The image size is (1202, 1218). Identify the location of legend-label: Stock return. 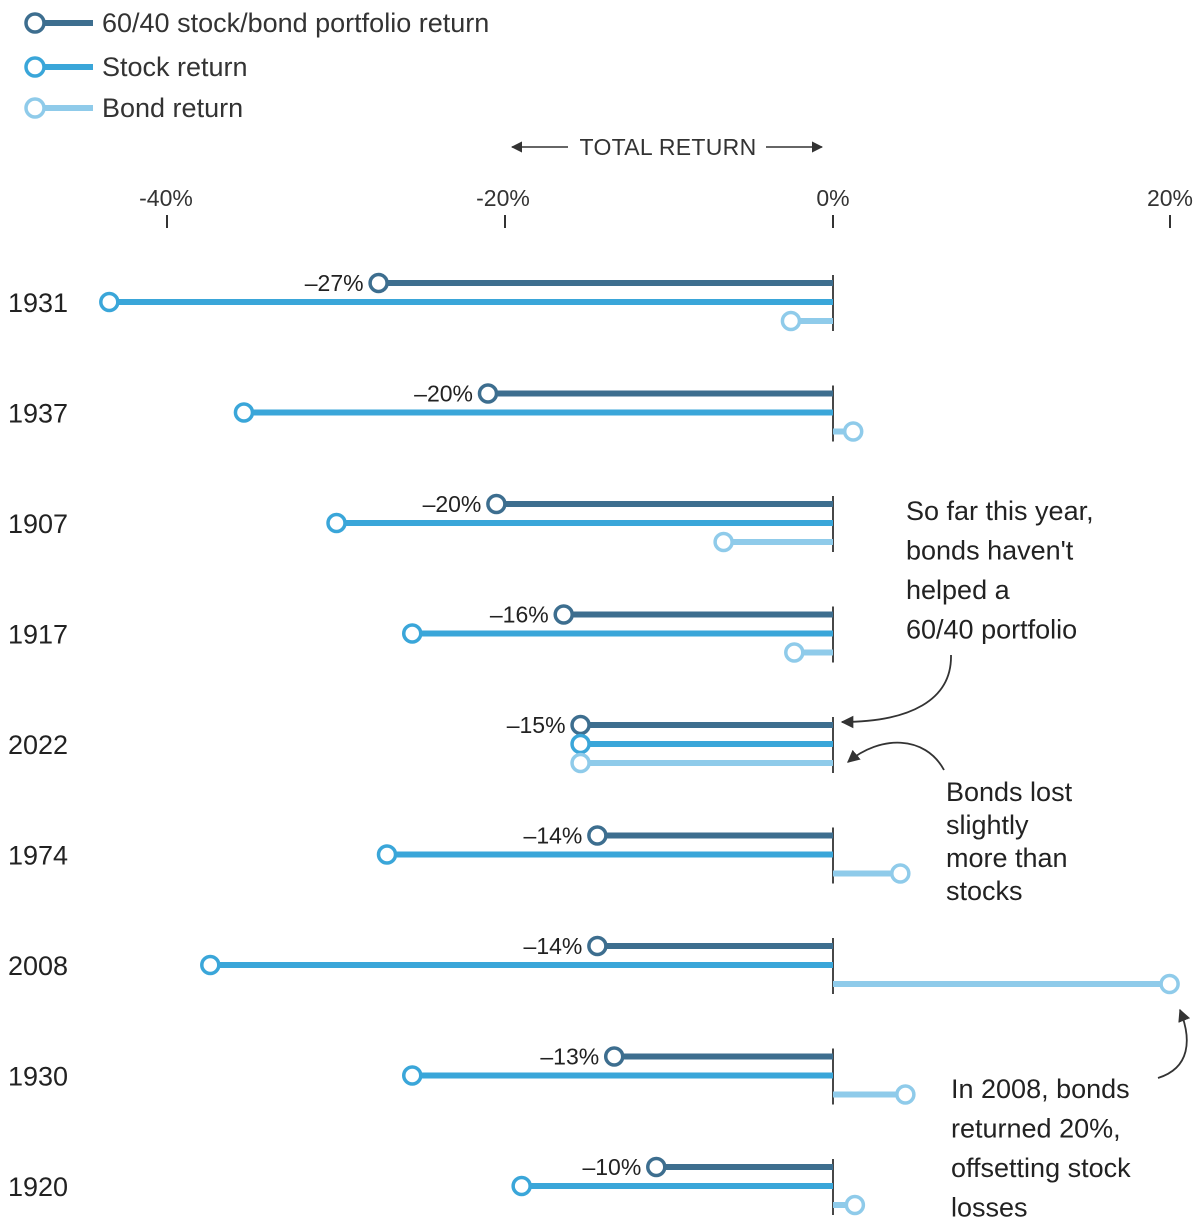
(175, 67).